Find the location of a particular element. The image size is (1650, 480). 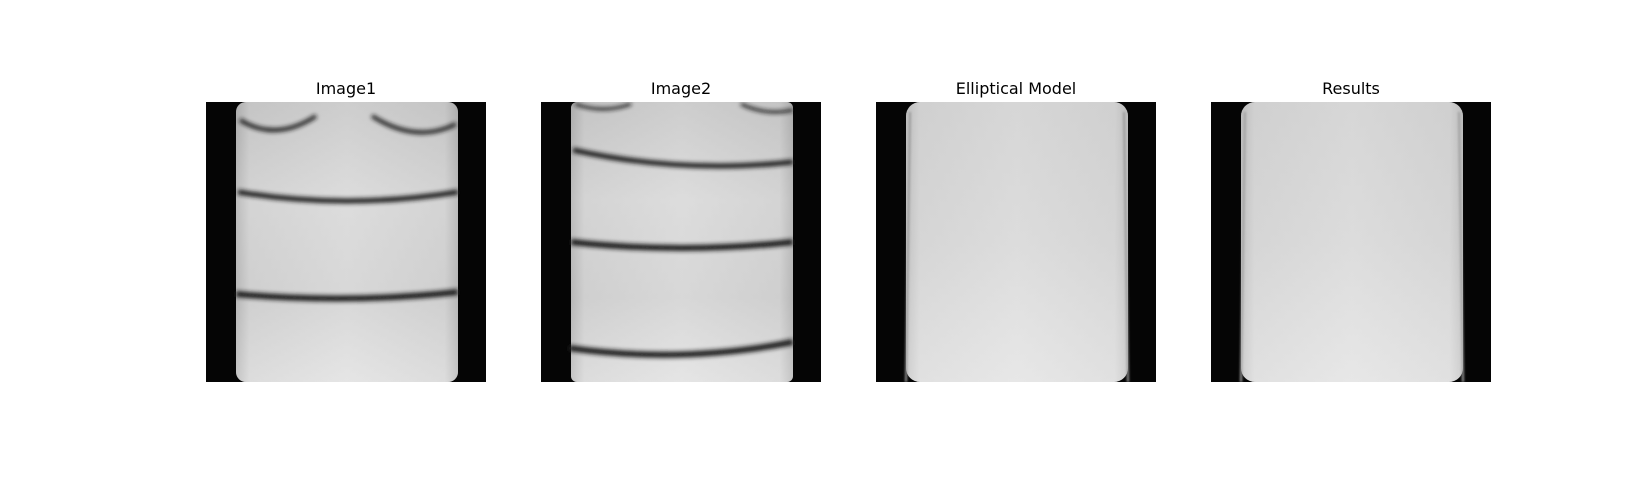

panel-title: Results is located at coordinates (1351, 88).